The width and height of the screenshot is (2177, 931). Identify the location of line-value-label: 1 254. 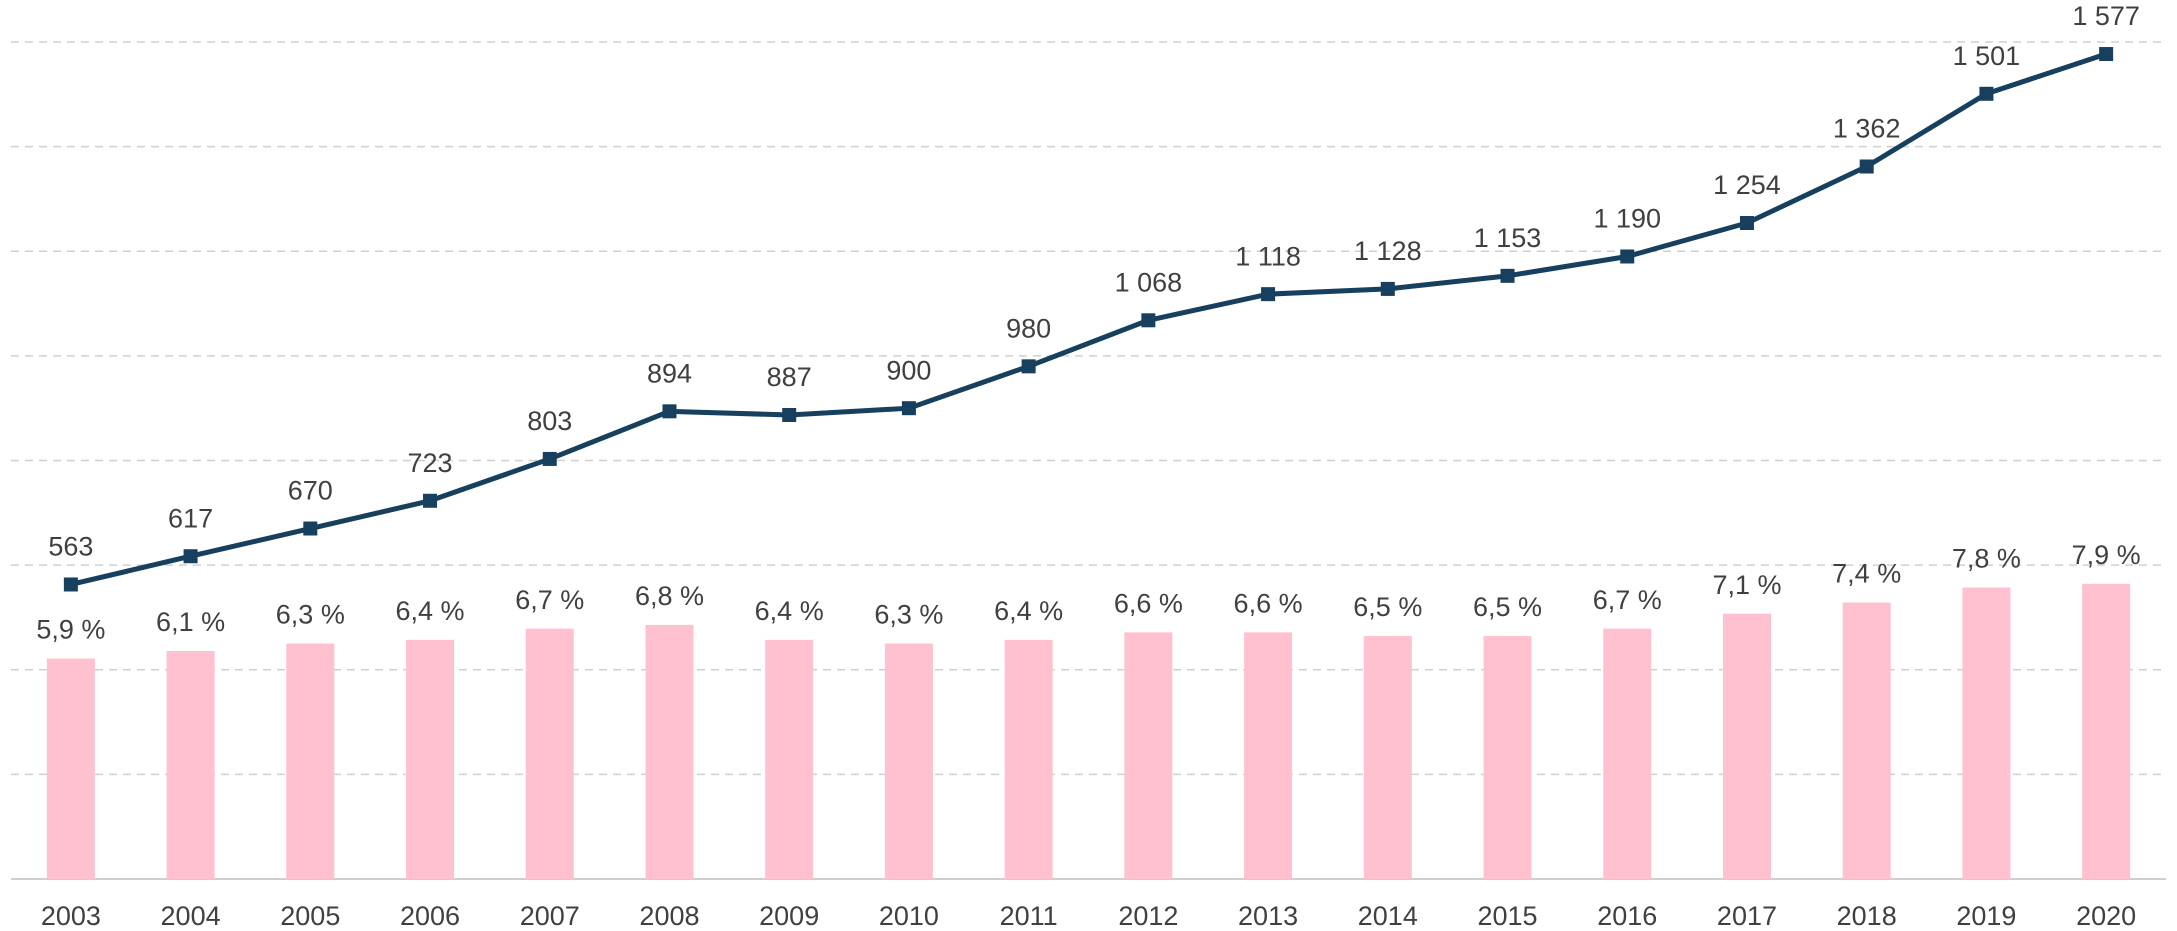
(1747, 185).